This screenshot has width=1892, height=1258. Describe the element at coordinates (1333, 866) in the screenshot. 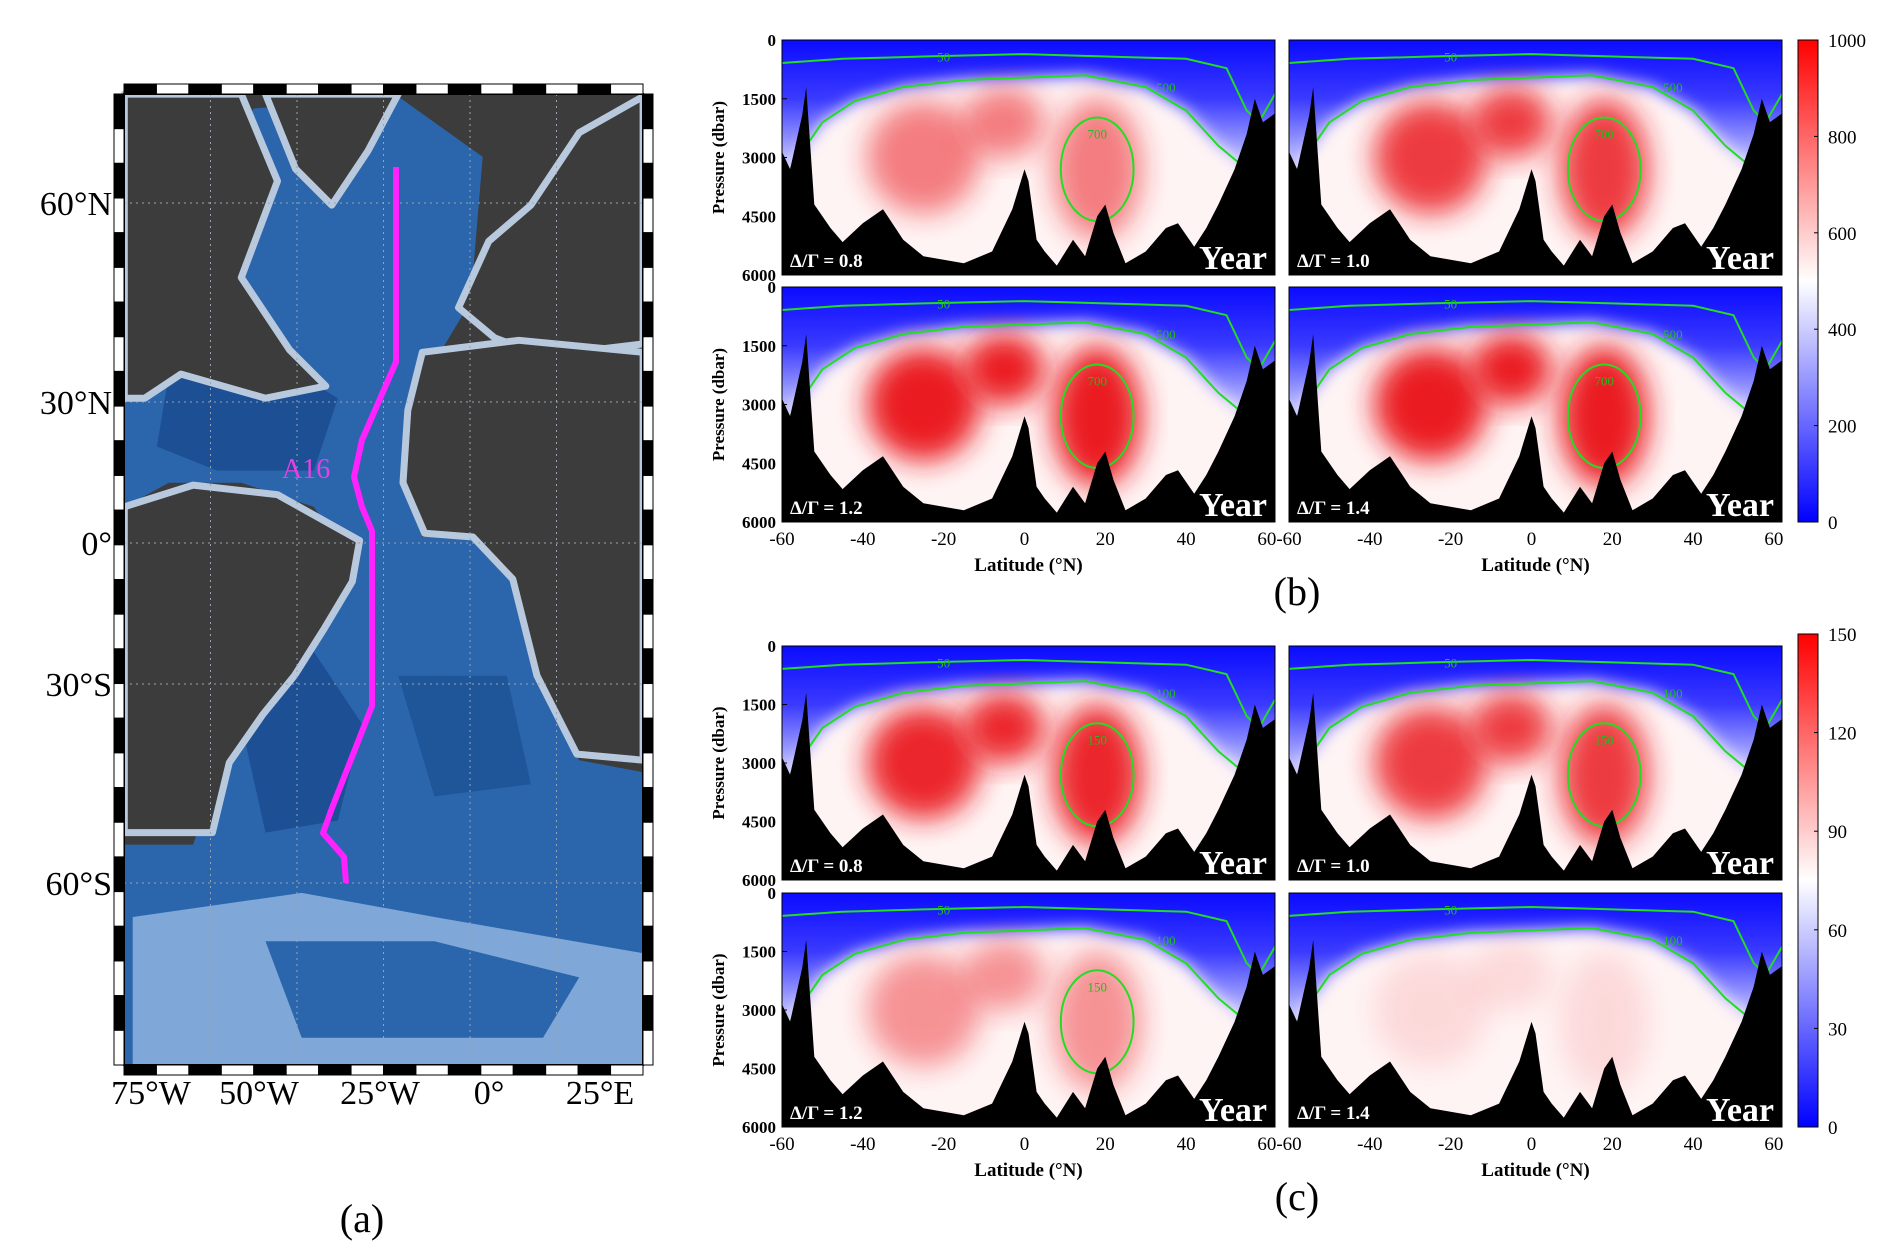

I see `ratio-label: Δ/Γ = 1.0` at that location.